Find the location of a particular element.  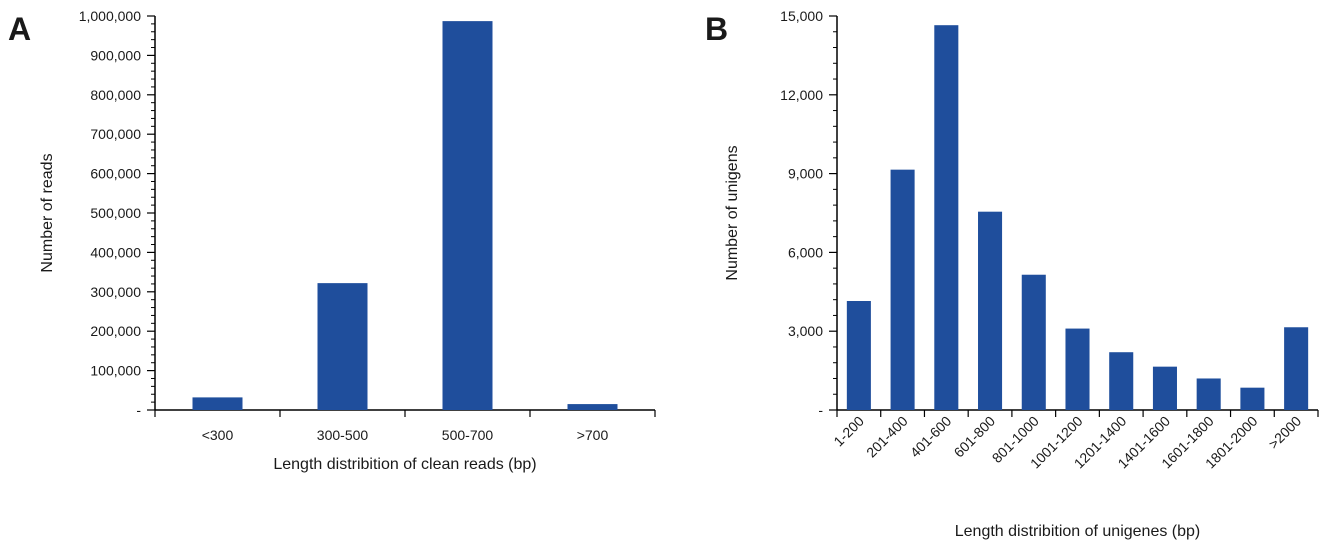

x-tick-label: <300 is located at coordinates (218, 435).